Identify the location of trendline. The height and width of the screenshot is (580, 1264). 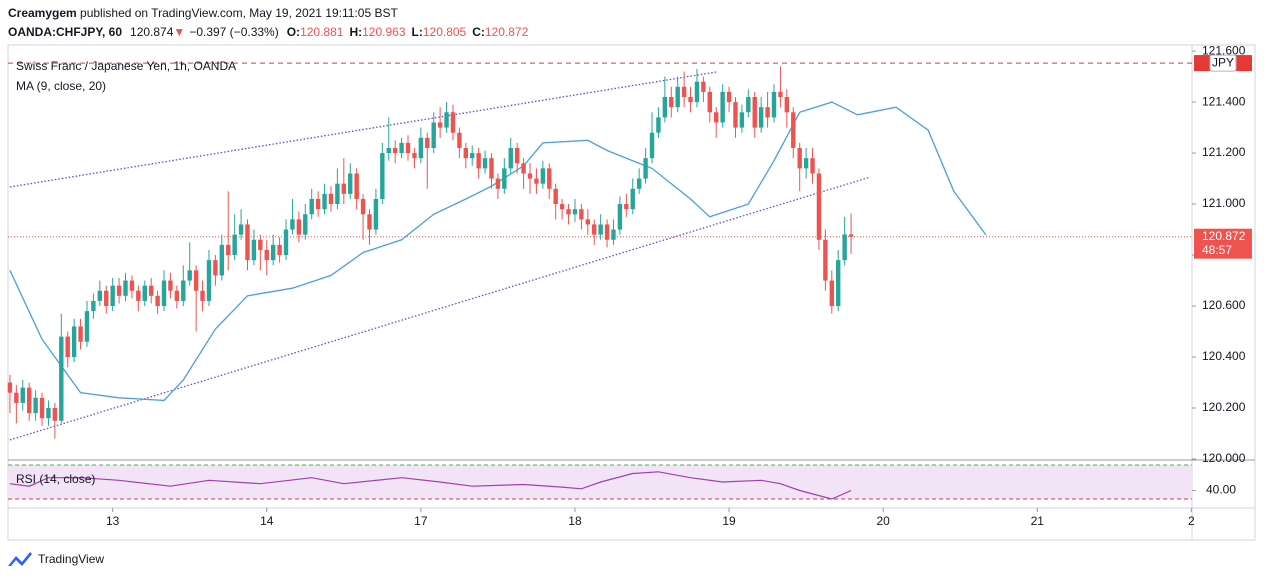
(363, 129).